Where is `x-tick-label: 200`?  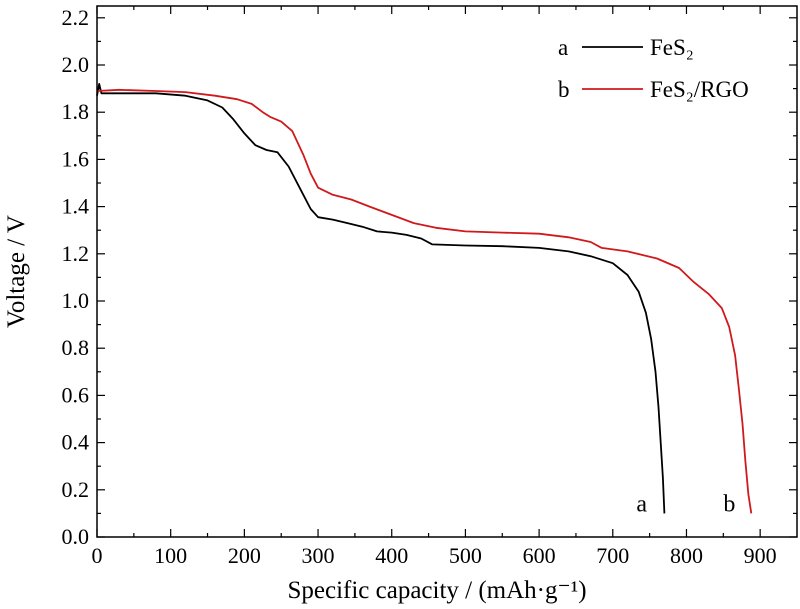 x-tick-label: 200 is located at coordinates (244, 555).